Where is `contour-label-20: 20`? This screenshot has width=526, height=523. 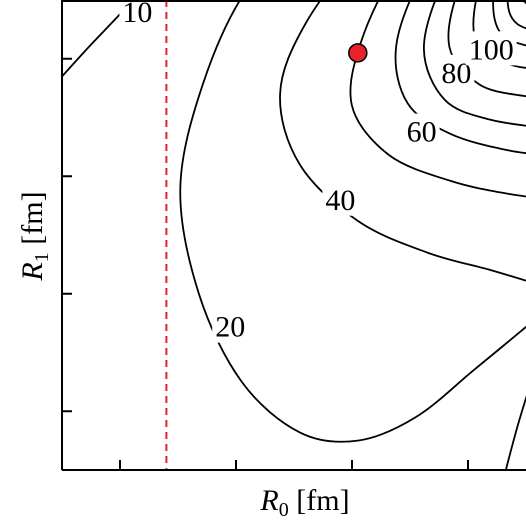 contour-label-20: 20 is located at coordinates (230, 327).